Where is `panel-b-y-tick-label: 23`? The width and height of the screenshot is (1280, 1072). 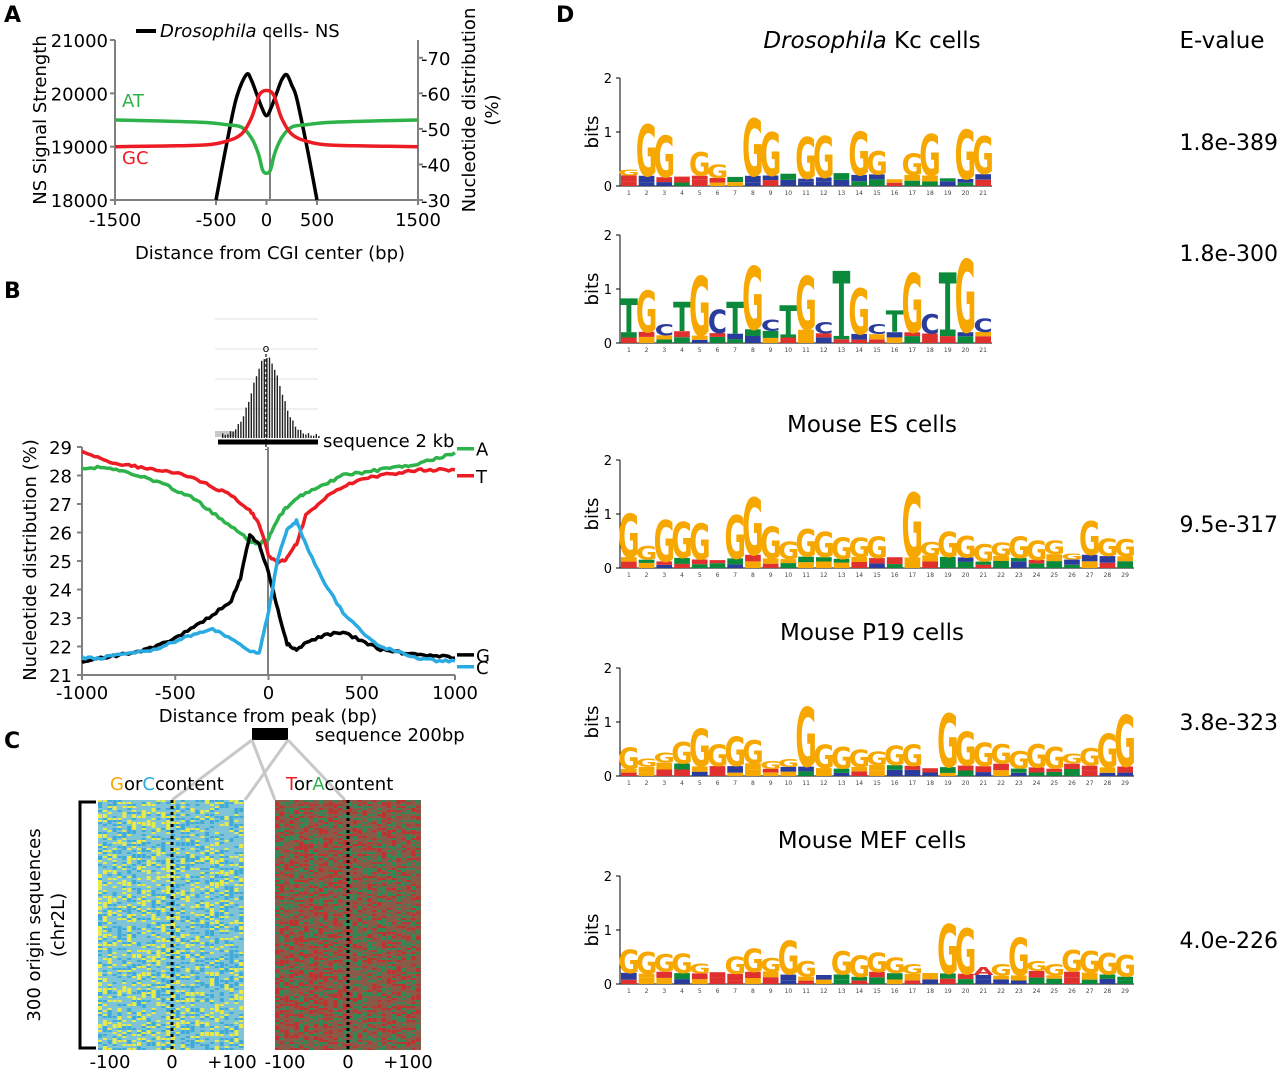 panel-b-y-tick-label: 23 is located at coordinates (60, 619).